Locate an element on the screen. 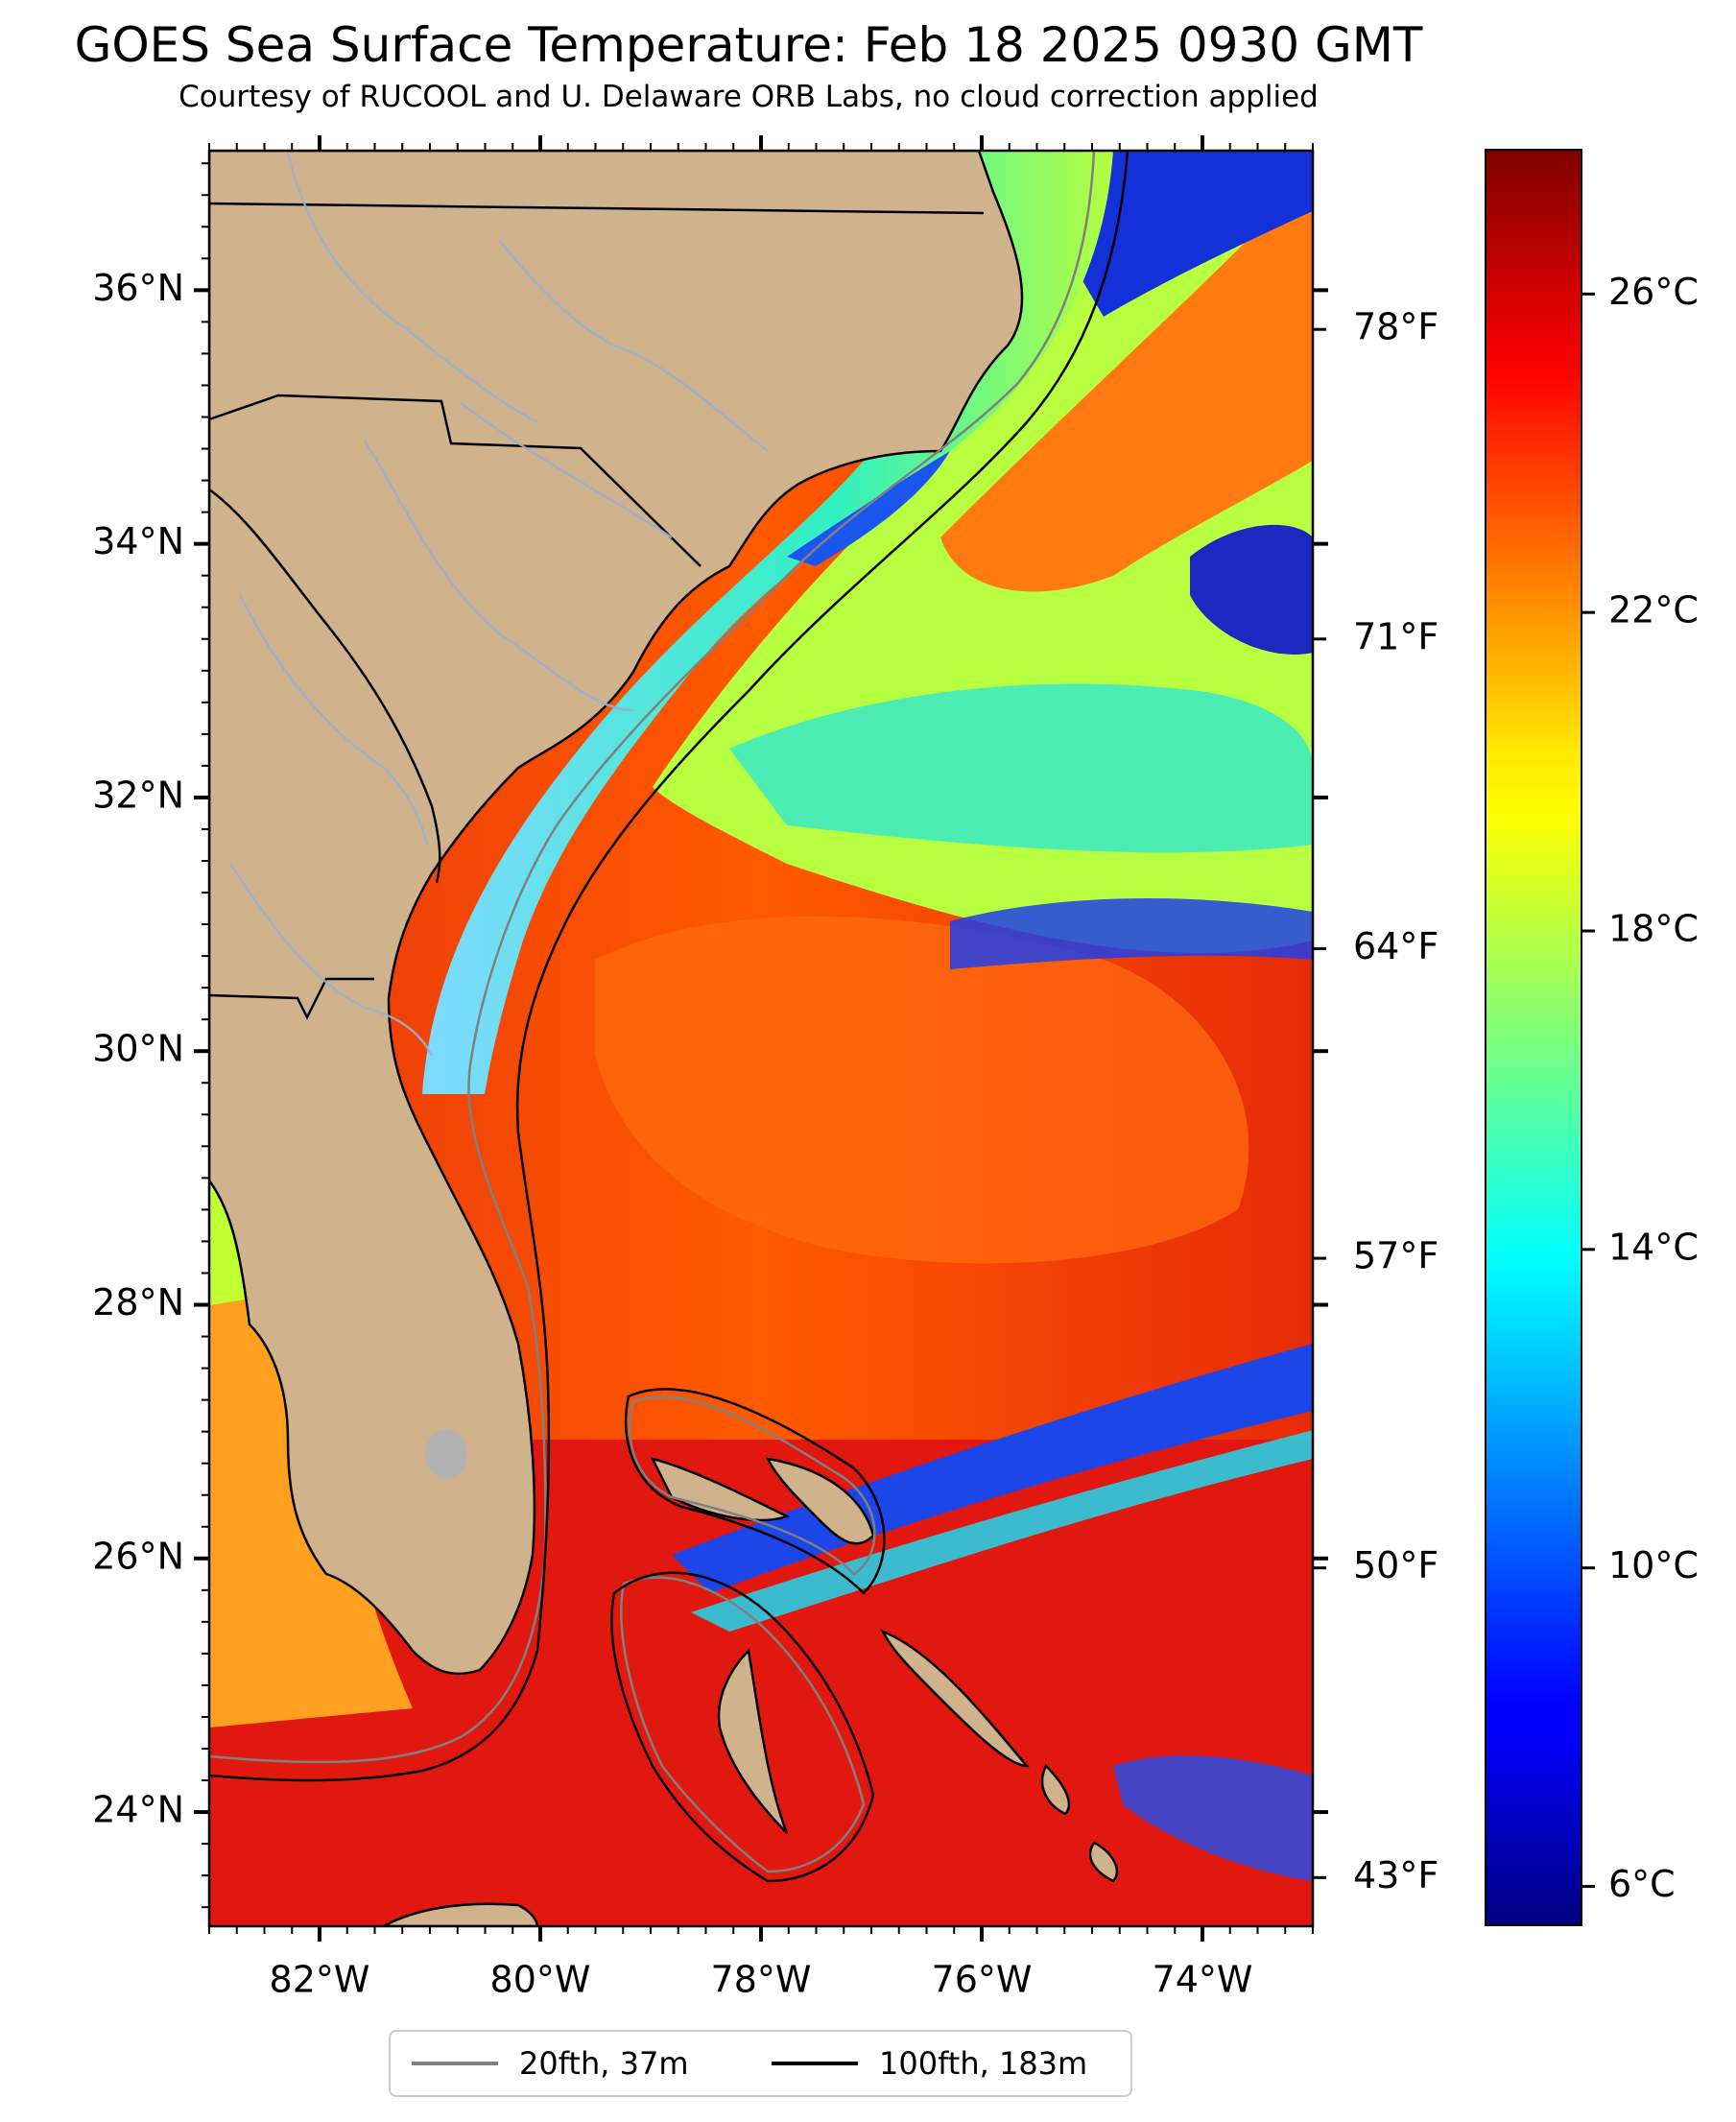  colorbar-tick-label: 26°C is located at coordinates (1653, 292).